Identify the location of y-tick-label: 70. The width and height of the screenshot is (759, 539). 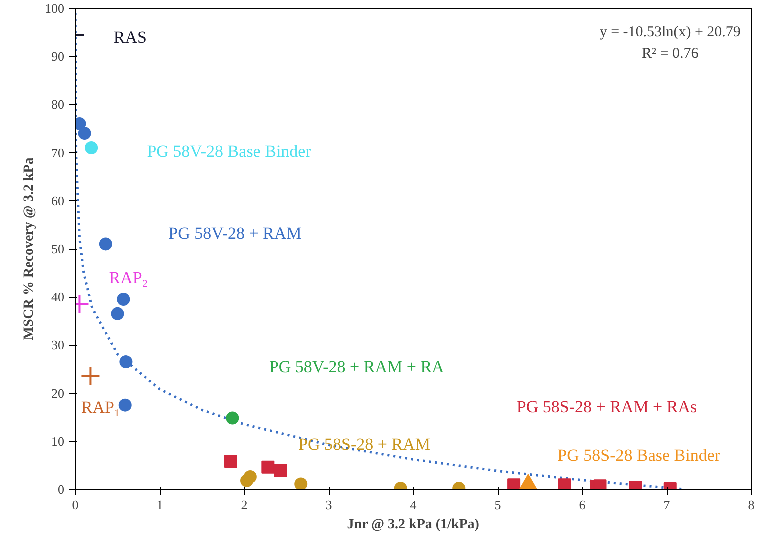
(58, 152).